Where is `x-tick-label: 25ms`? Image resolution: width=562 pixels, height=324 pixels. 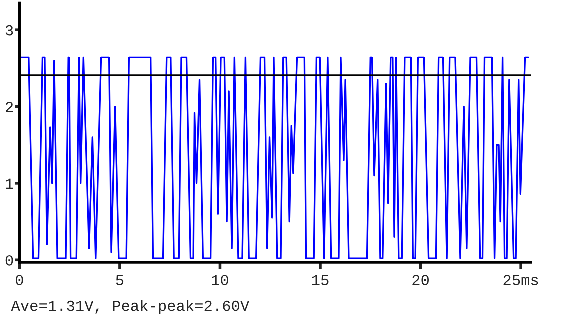 x-tick-label: 25ms is located at coordinates (521, 280).